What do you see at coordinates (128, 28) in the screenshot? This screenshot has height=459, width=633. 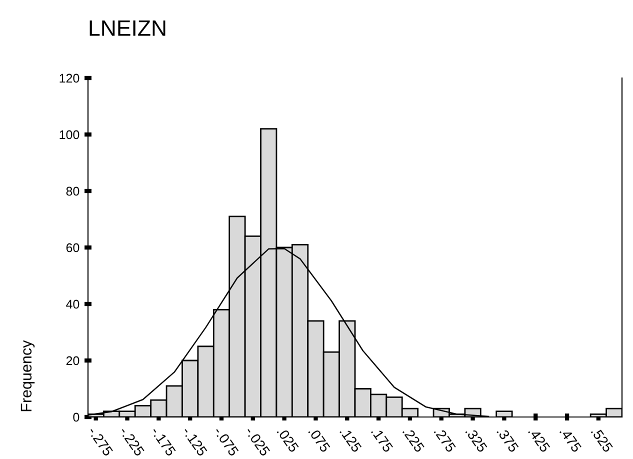 I see `chart-title: LNEIZN` at bounding box center [128, 28].